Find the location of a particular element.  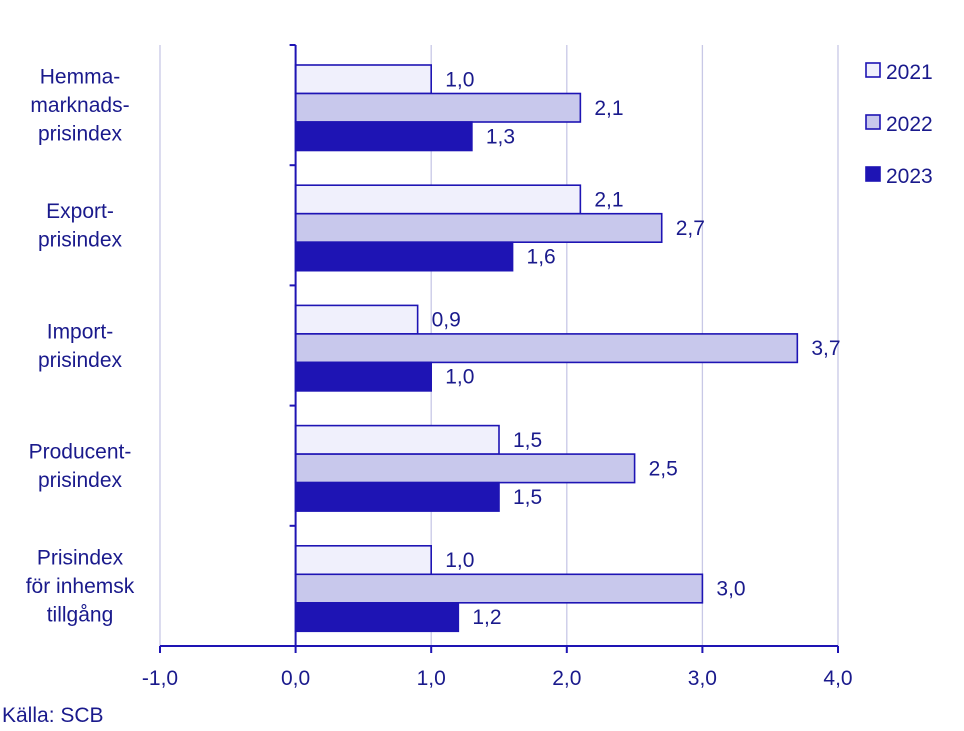

data-label: 3,7 is located at coordinates (825, 348).